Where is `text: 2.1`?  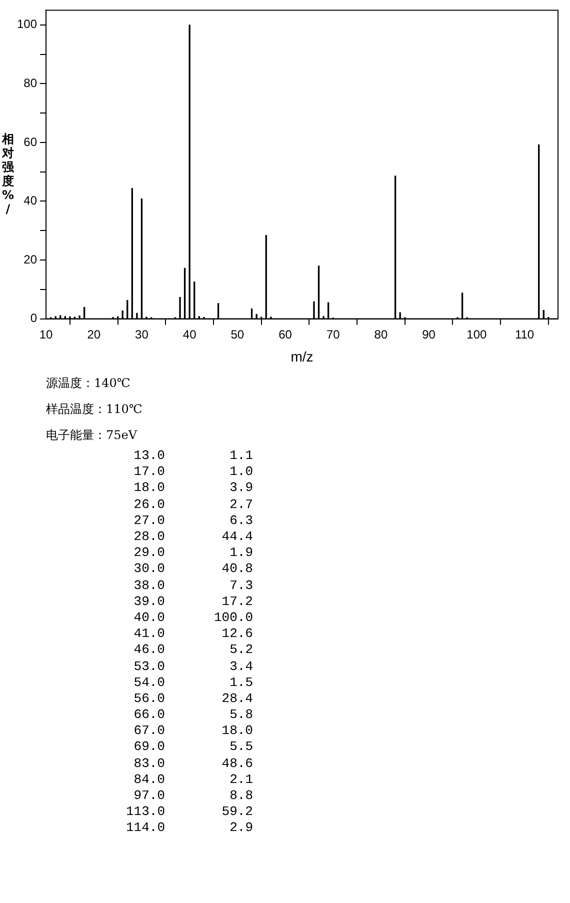 text: 2.1 is located at coordinates (240, 780).